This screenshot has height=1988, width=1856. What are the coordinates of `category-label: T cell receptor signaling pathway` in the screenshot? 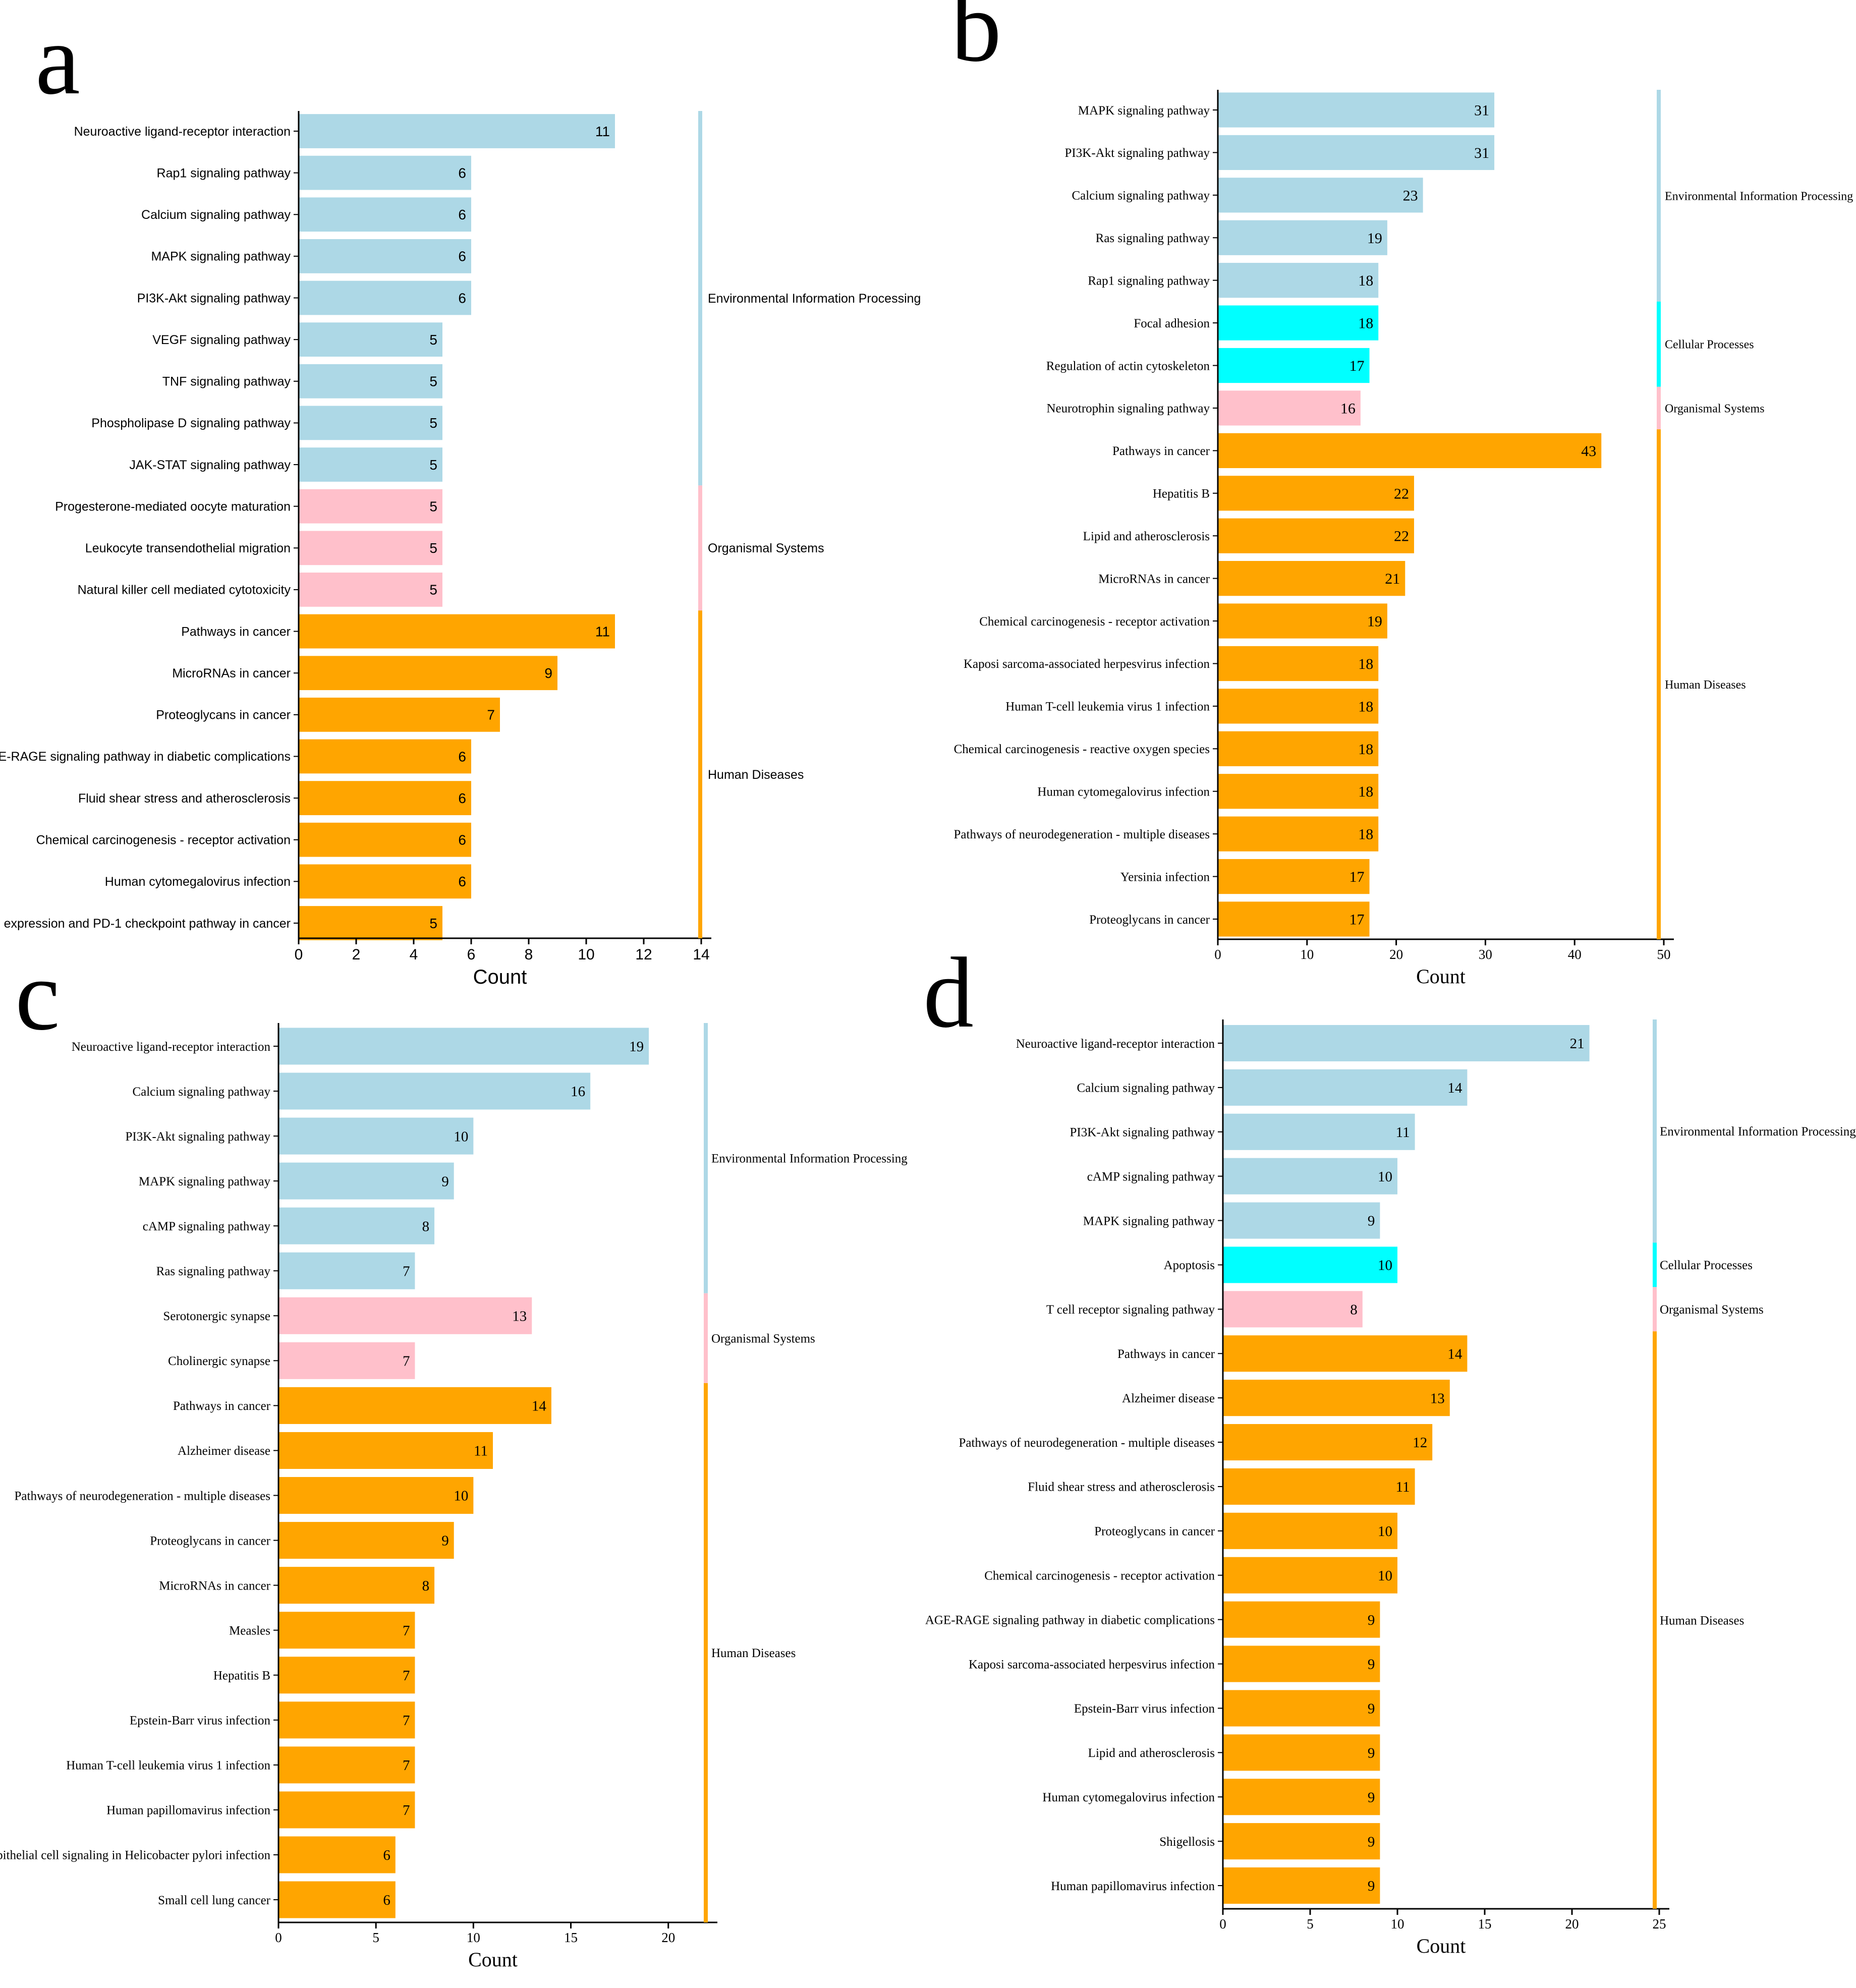 It's located at (1130, 1310).